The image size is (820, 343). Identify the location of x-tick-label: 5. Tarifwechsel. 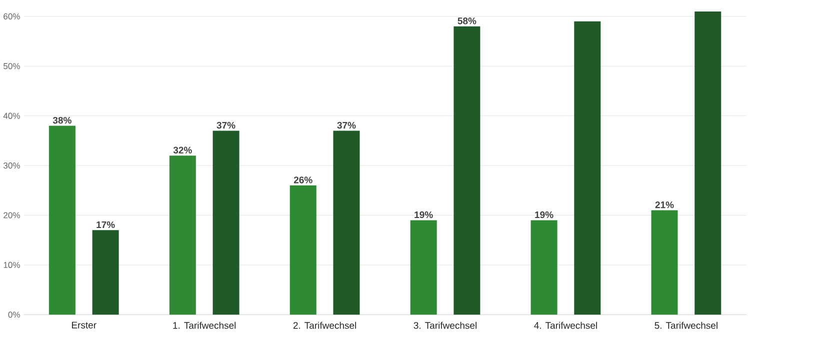
(686, 325).